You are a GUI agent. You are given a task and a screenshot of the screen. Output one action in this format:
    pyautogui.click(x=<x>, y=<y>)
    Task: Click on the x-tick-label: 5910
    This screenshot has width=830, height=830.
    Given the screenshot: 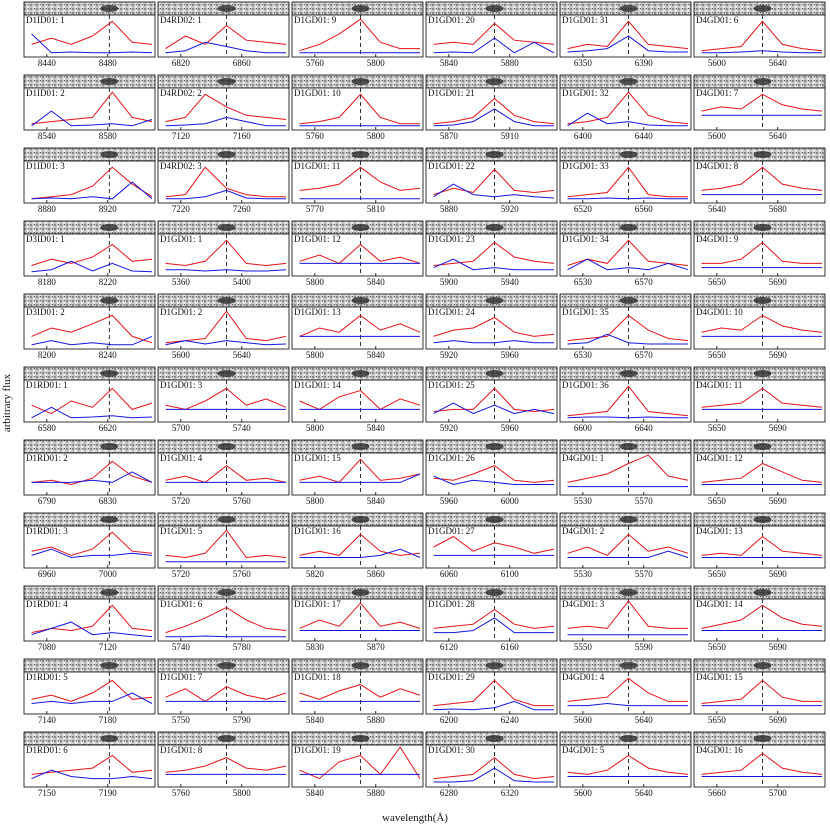 What is the action you would take?
    pyautogui.click(x=510, y=136)
    